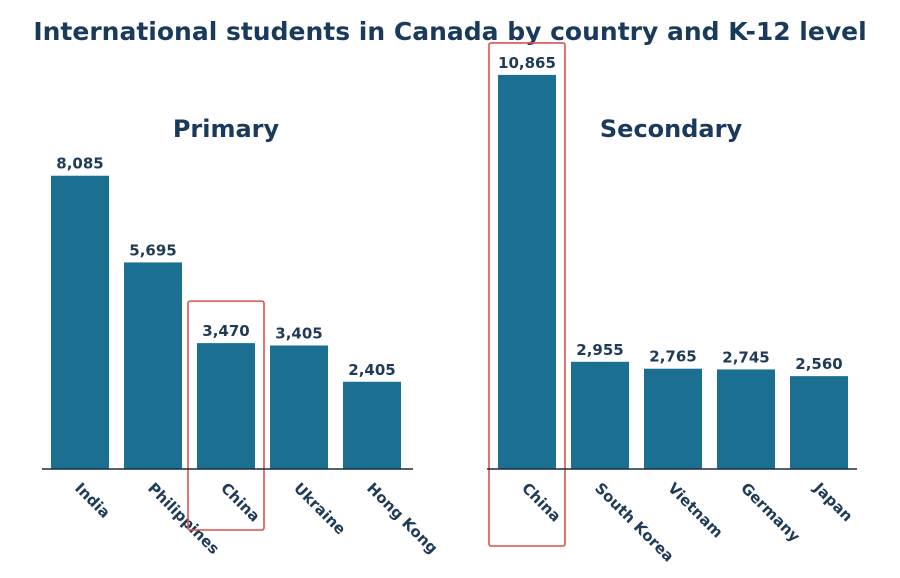 The height and width of the screenshot is (578, 900). What do you see at coordinates (402, 518) in the screenshot?
I see `x-tick-label: Hong Kong` at bounding box center [402, 518].